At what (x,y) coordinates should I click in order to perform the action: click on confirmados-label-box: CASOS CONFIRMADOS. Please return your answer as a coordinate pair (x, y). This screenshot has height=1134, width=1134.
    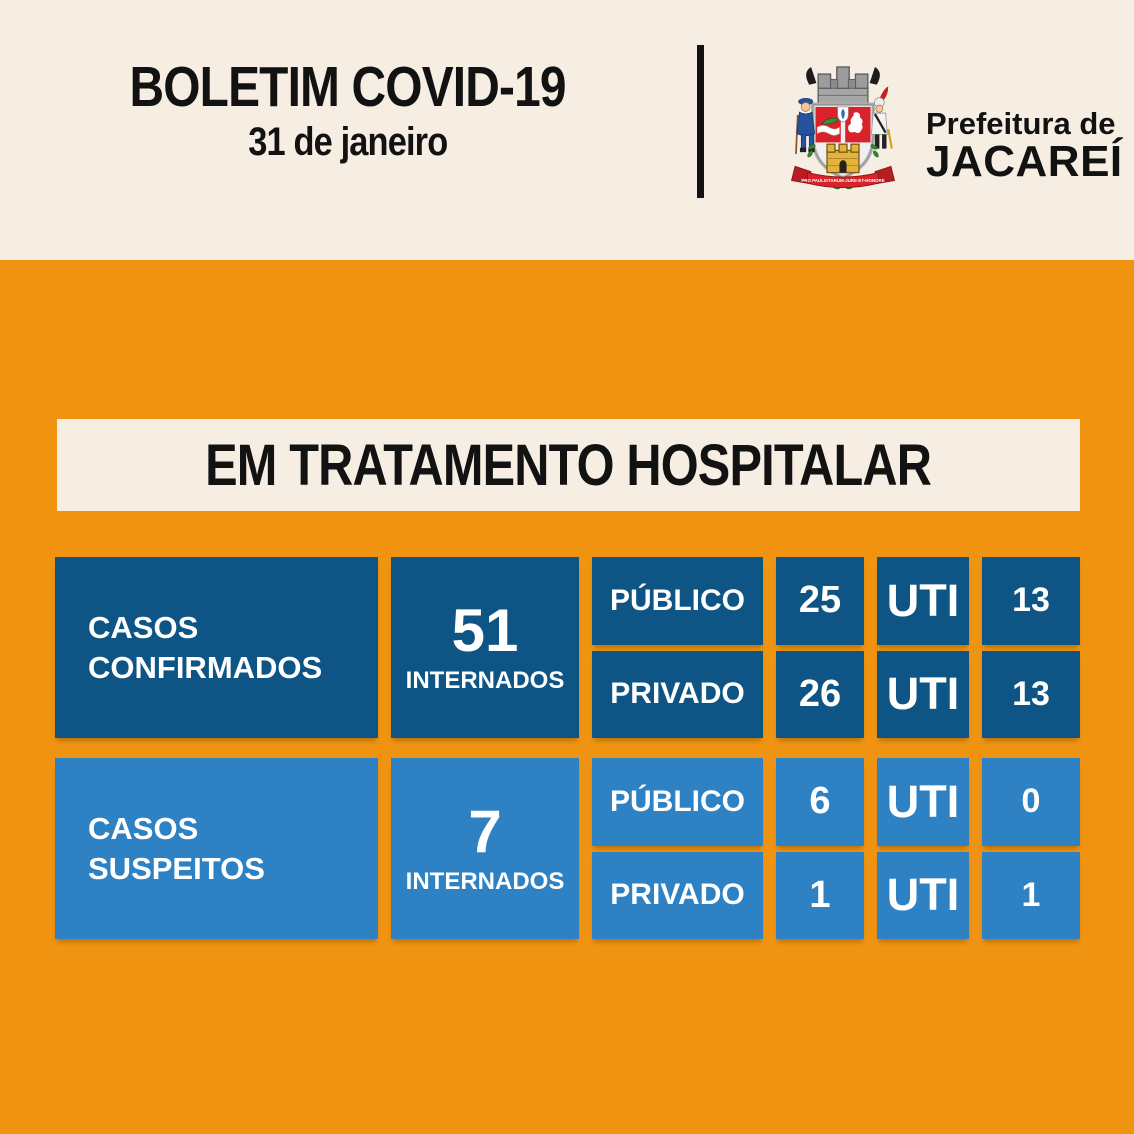
    Looking at the image, I should click on (216, 647).